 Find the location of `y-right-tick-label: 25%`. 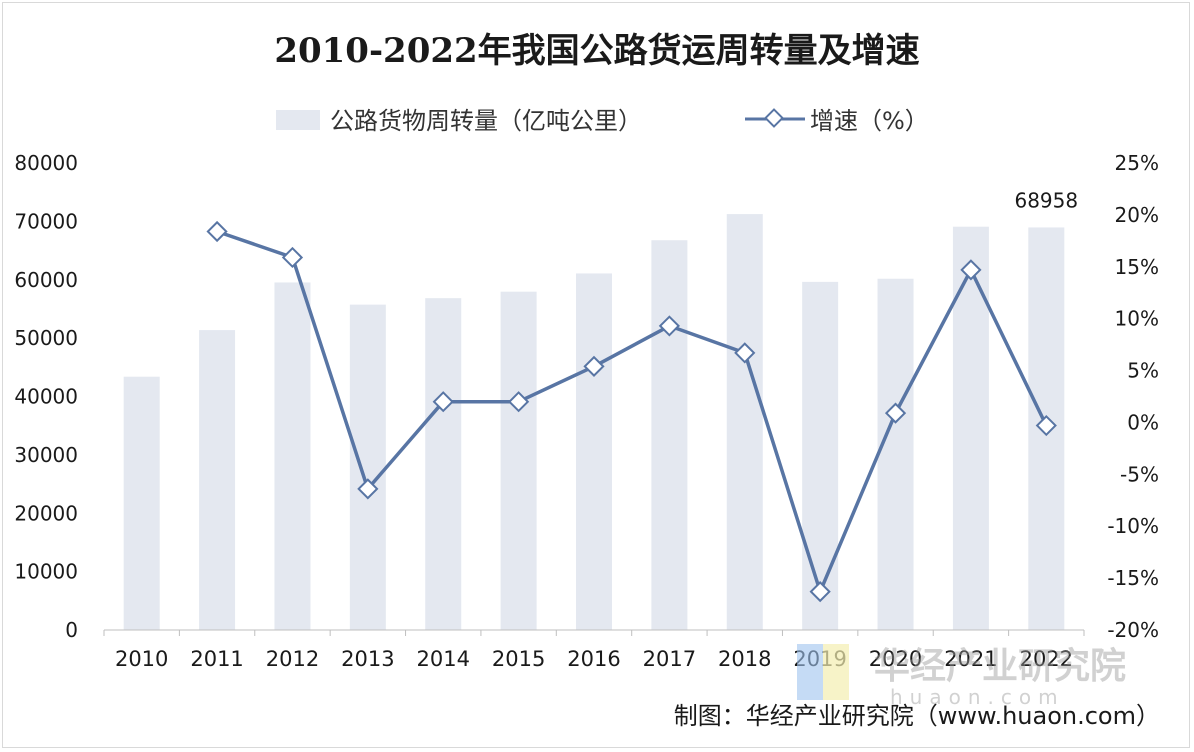

y-right-tick-label: 25% is located at coordinates (1137, 163).